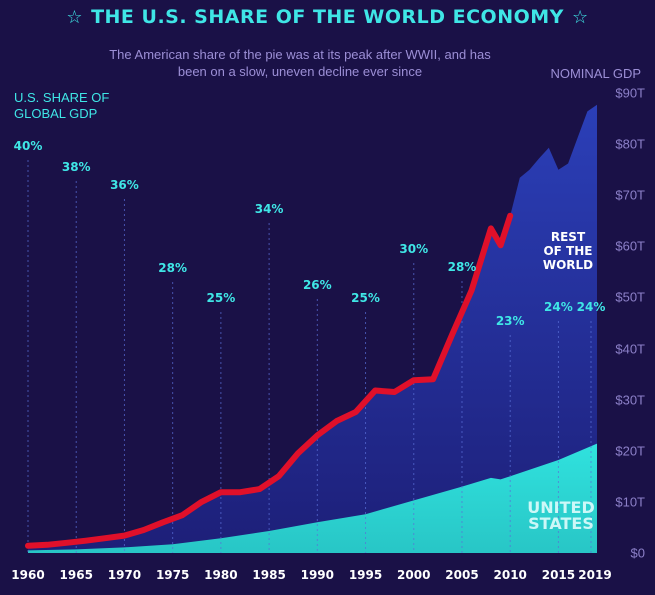 The image size is (655, 595). What do you see at coordinates (462, 267) in the screenshot?
I see `share-label-2005: 28%` at bounding box center [462, 267].